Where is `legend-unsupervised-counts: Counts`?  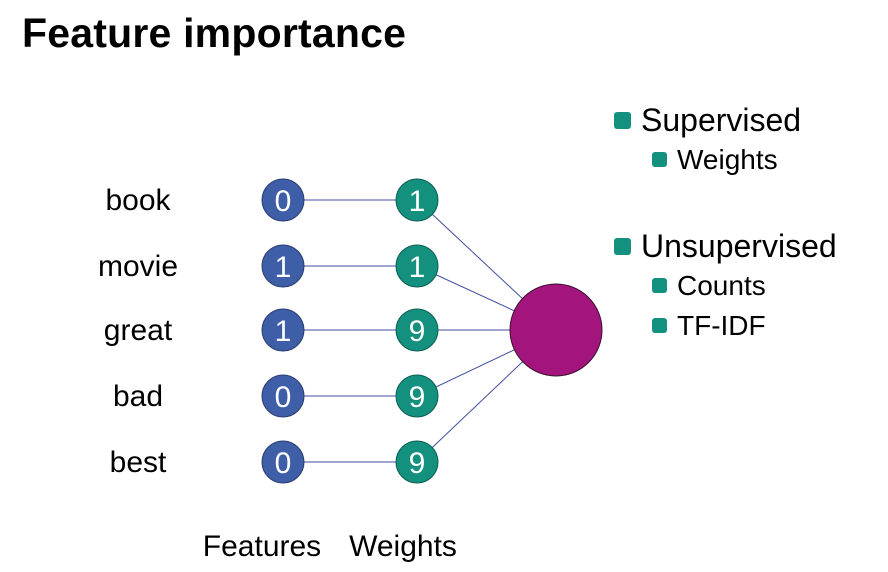
legend-unsupervised-counts: Counts is located at coordinates (725, 286).